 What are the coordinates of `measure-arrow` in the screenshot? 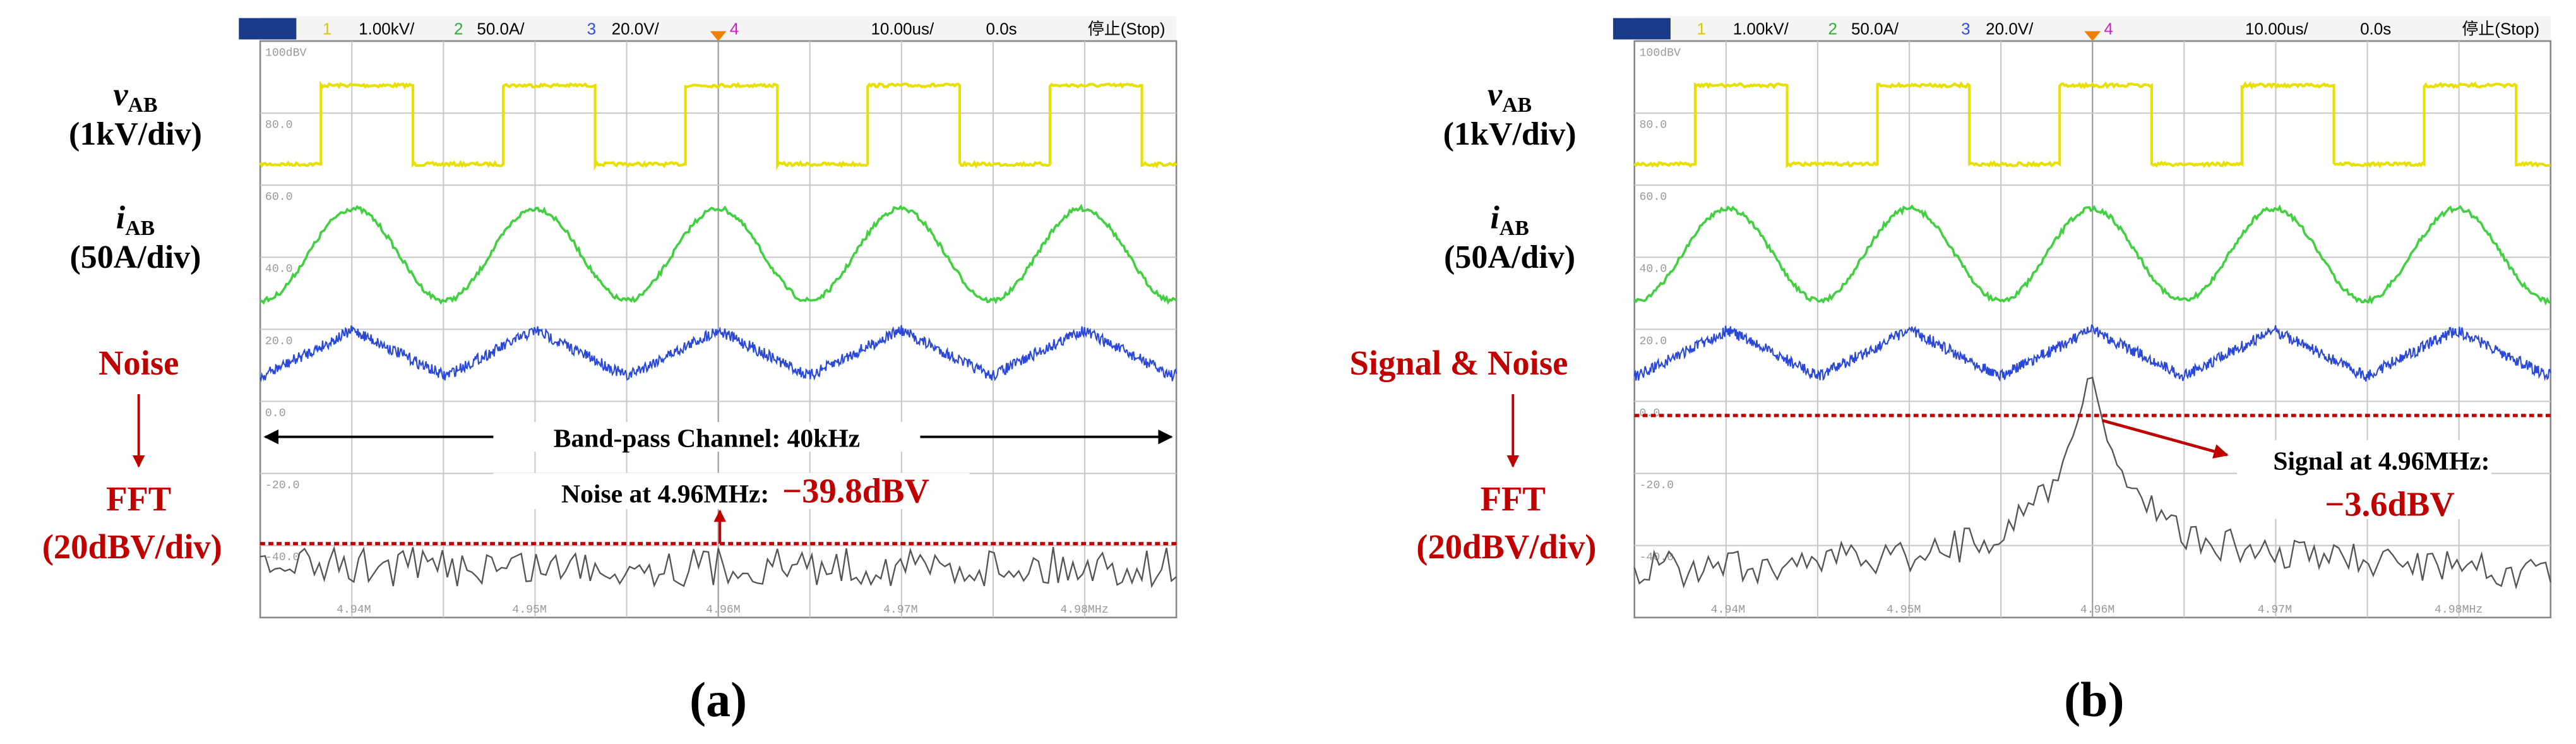 It's located at (2165, 439).